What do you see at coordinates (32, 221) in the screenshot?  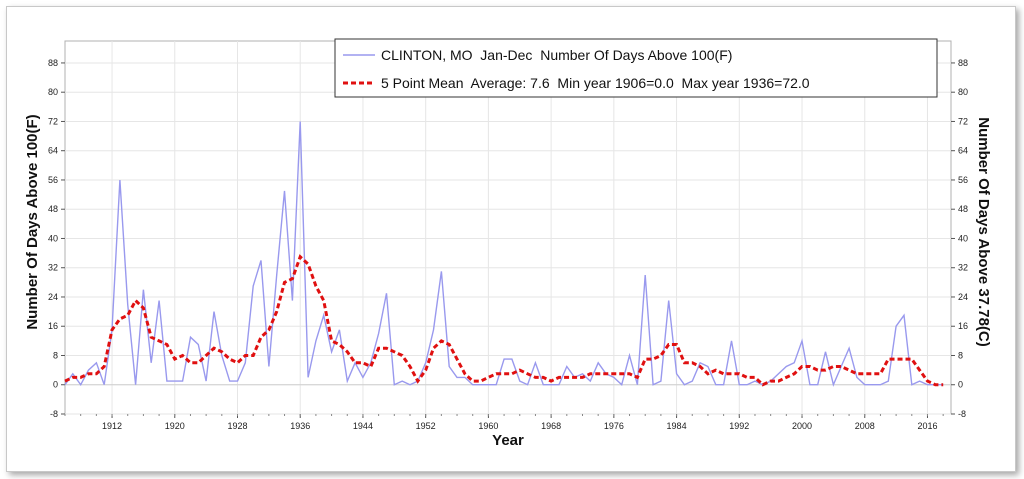 I see `y-axis-title-left: Number Of Days Above 100(F)` at bounding box center [32, 221].